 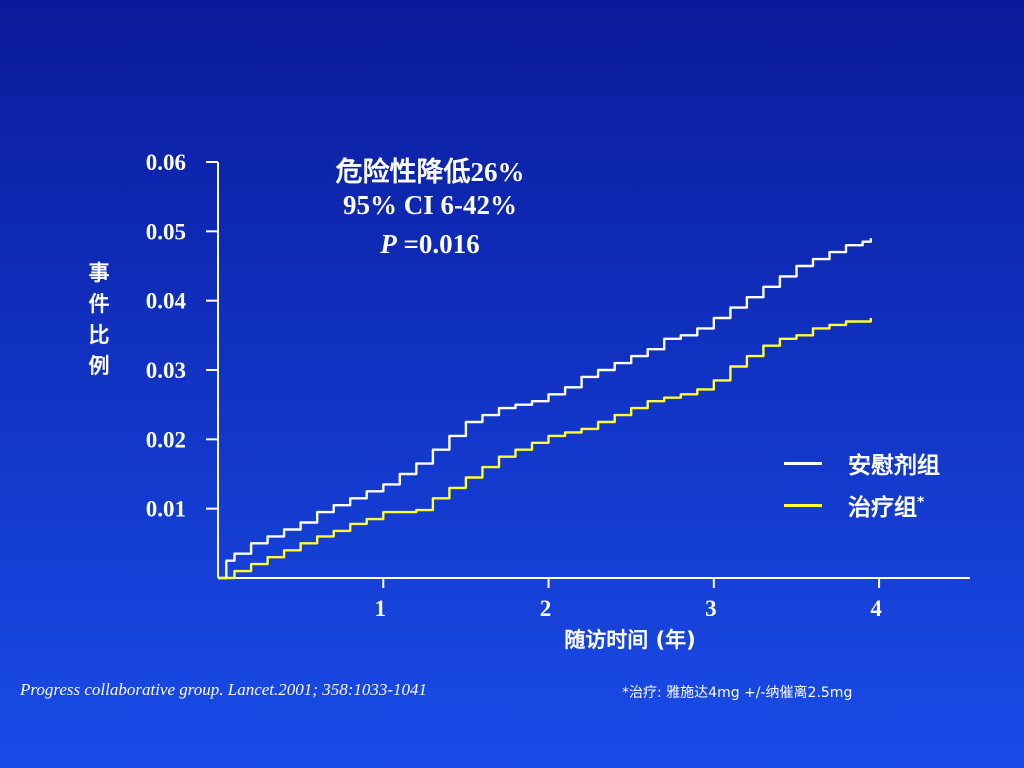 What do you see at coordinates (894, 466) in the screenshot?
I see `legend-label-placebo: 安慰剂组` at bounding box center [894, 466].